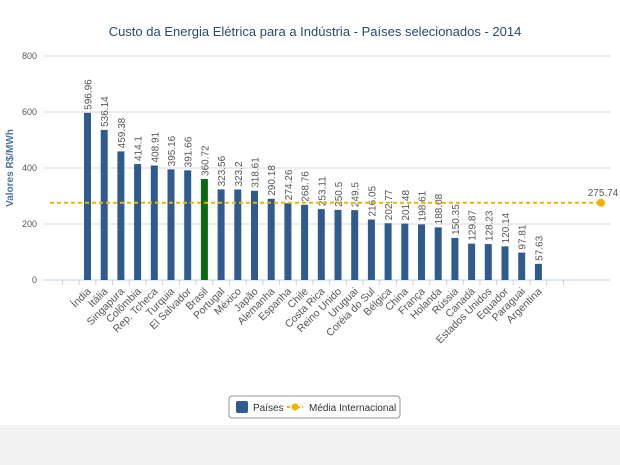 The image size is (620, 465). What do you see at coordinates (488, 262) in the screenshot?
I see `bar-estados-unidos` at bounding box center [488, 262].